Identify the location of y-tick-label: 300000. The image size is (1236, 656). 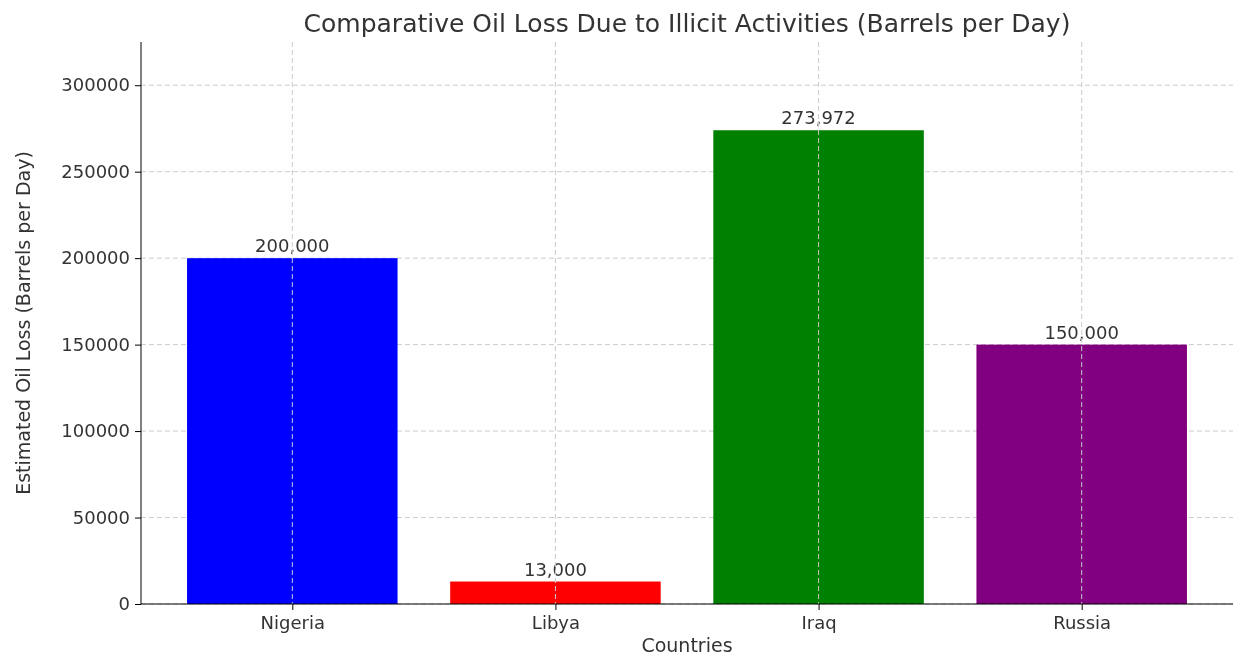
(95, 85).